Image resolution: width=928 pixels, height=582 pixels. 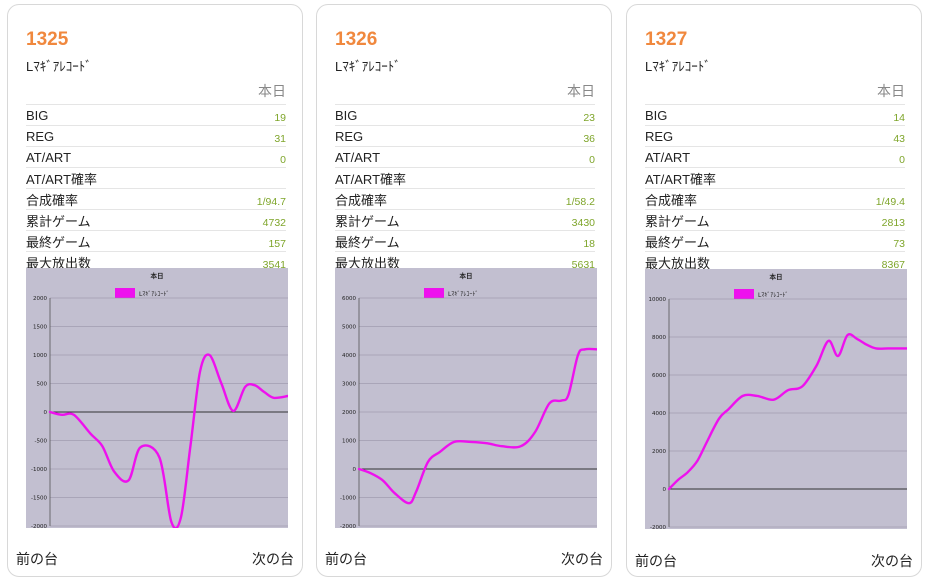 What do you see at coordinates (349, 413) in the screenshot?
I see `y-tick-label: 2000` at bounding box center [349, 413].